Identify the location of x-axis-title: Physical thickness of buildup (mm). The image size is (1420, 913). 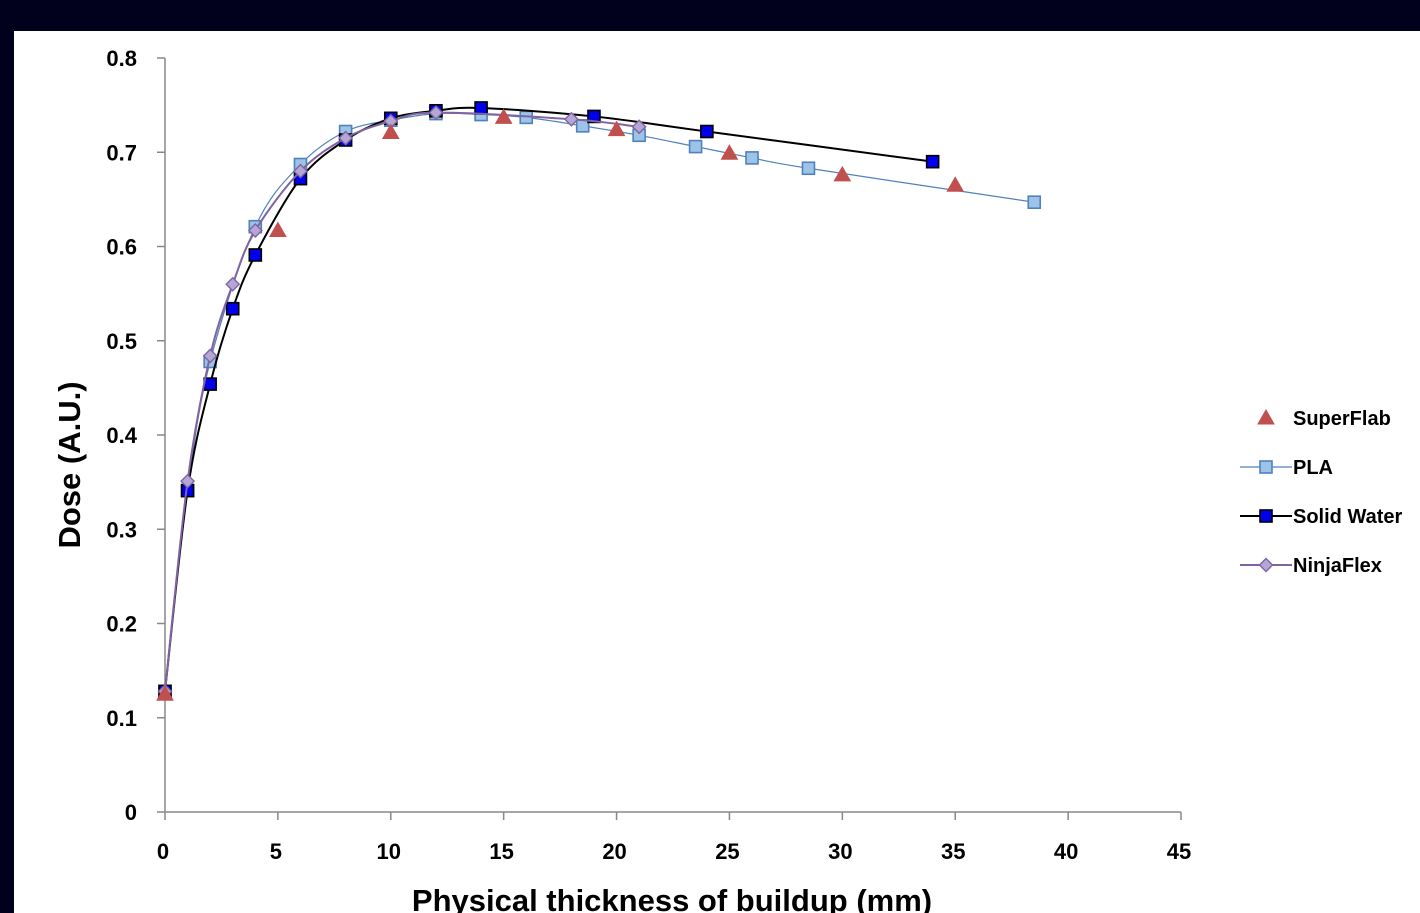
(672, 898).